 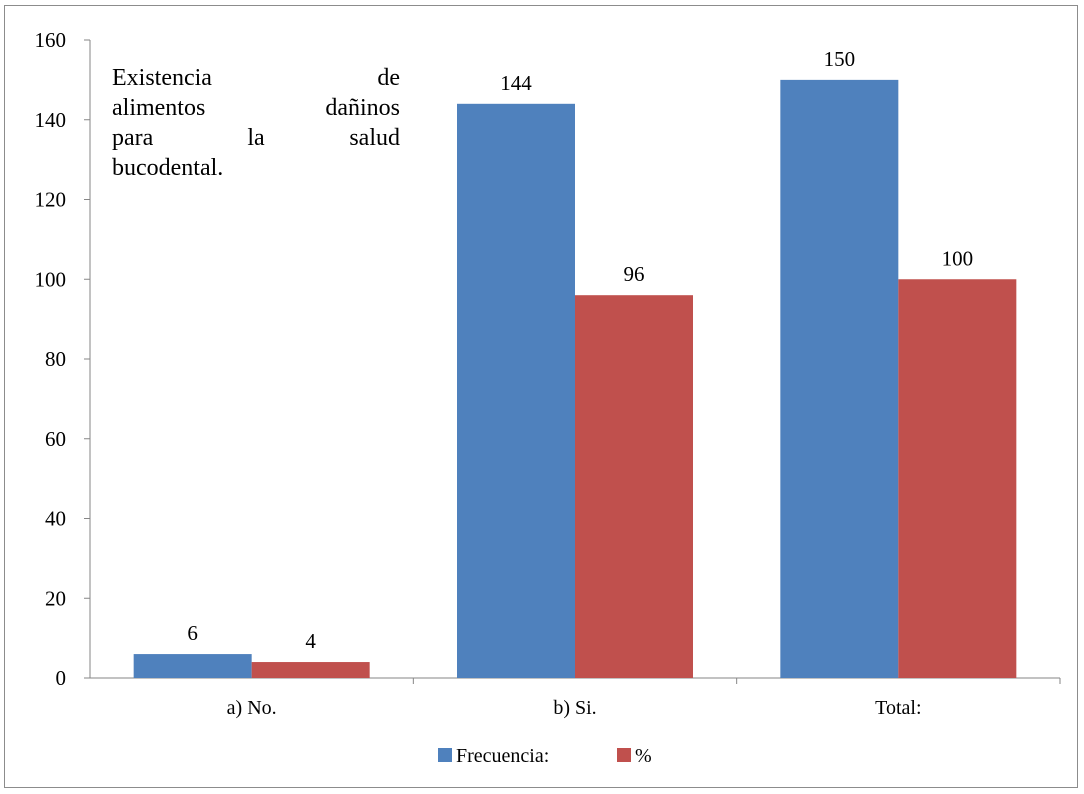 What do you see at coordinates (51, 200) in the screenshot?
I see `y-tick-label: 120` at bounding box center [51, 200].